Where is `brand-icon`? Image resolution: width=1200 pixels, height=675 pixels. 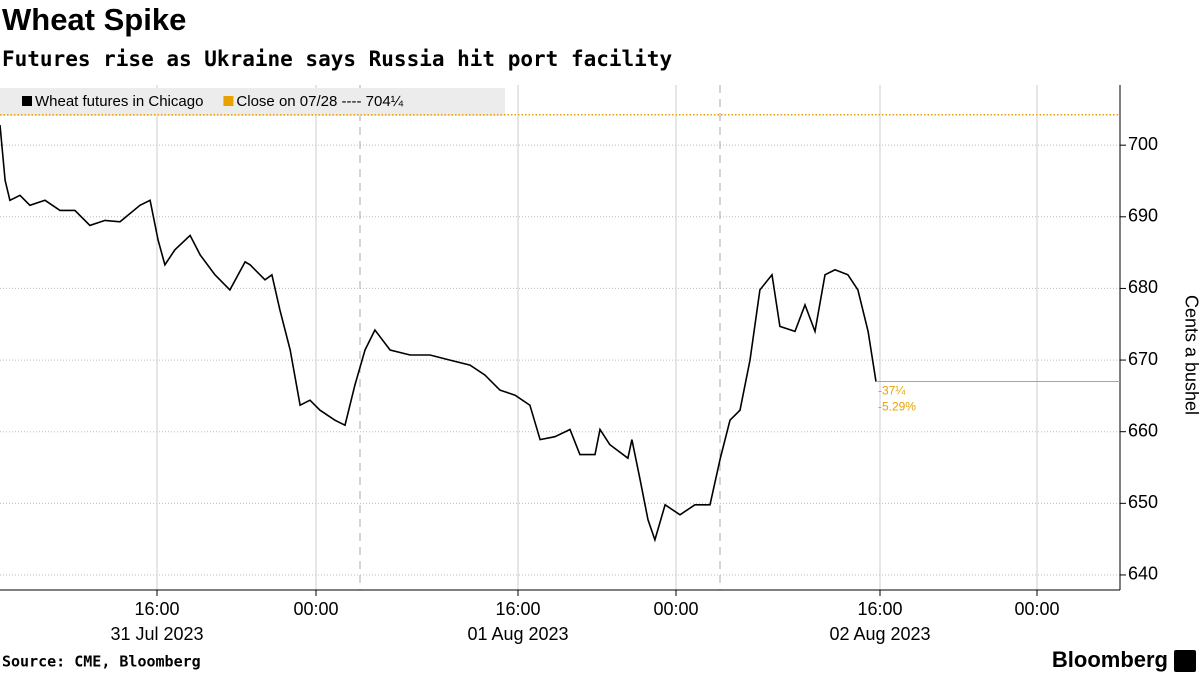 brand-icon is located at coordinates (1185, 661).